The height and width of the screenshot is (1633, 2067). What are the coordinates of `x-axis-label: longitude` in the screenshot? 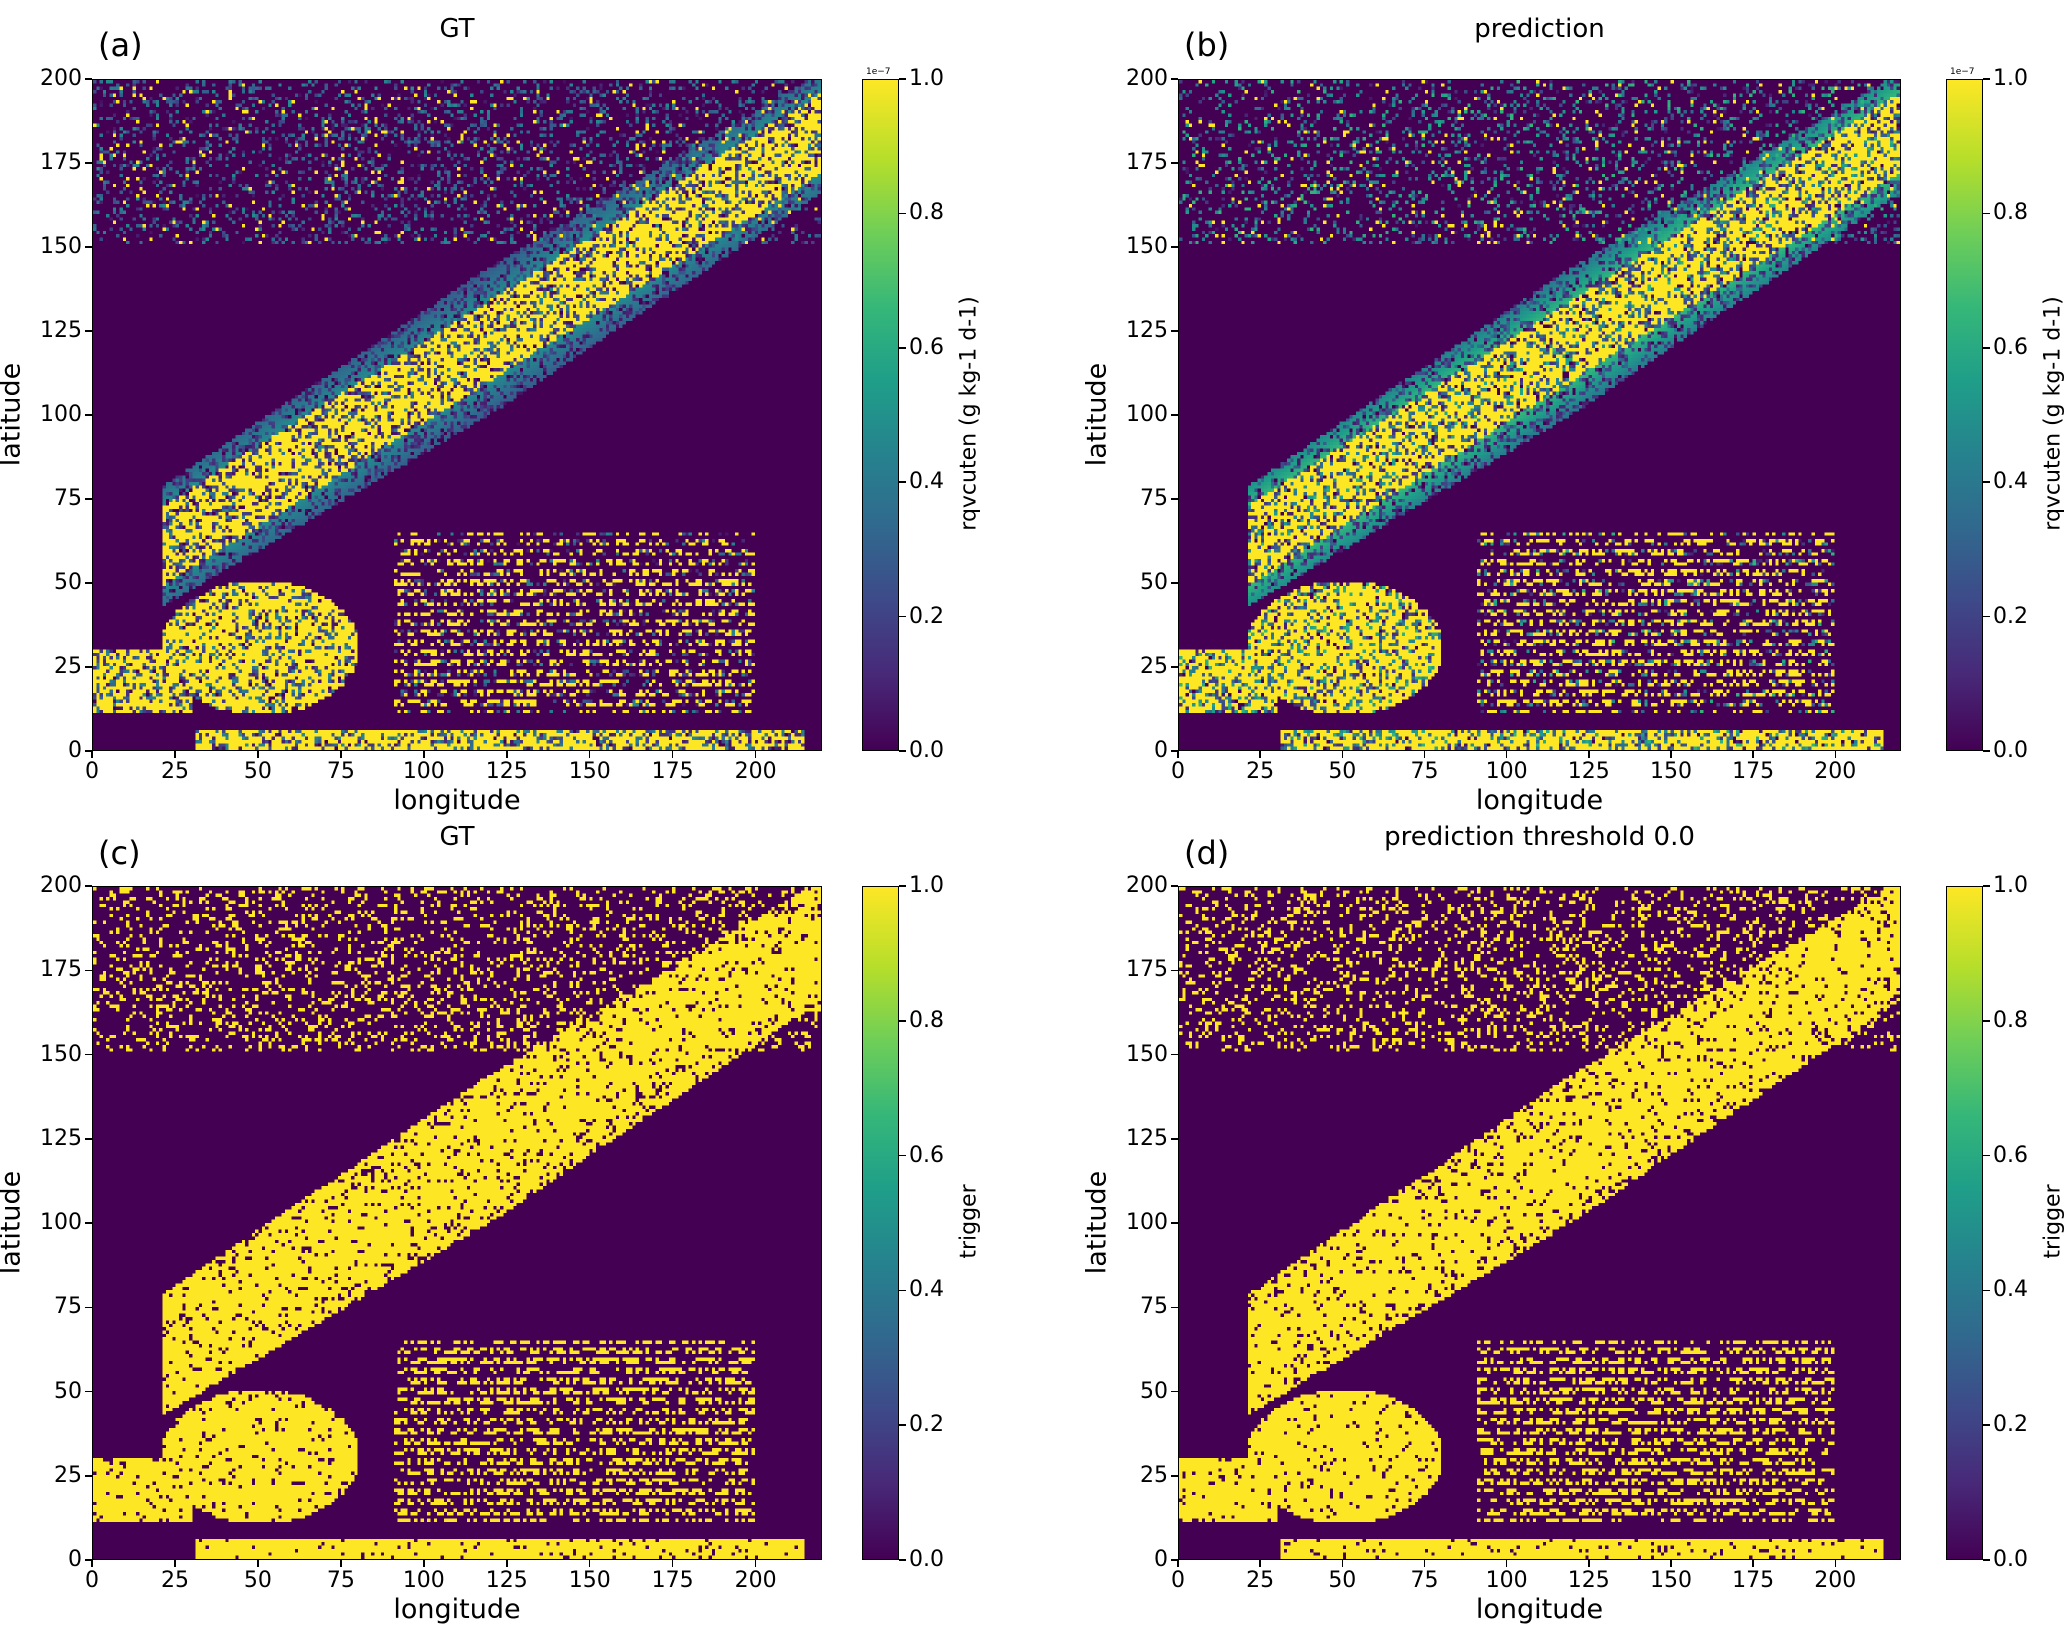 It's located at (457, 1609).